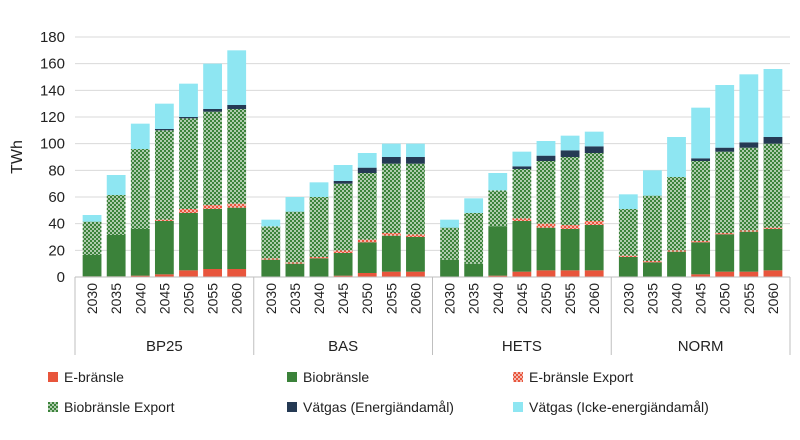  Describe the element at coordinates (701, 346) in the screenshot. I see `group-label: NORM` at that location.